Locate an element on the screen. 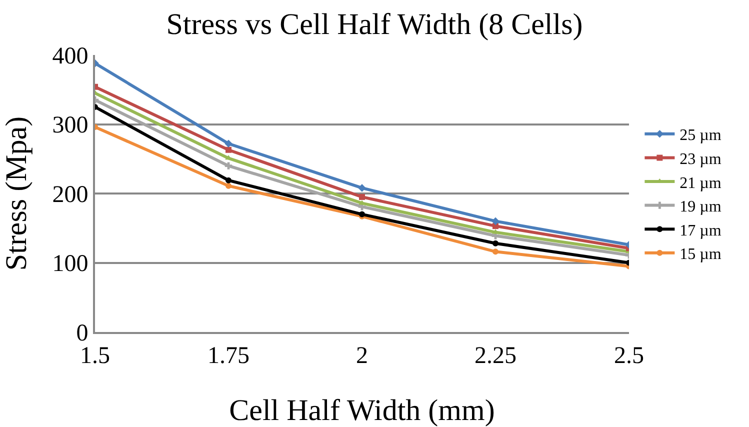 The height and width of the screenshot is (427, 749). y-tick-label: 300 is located at coordinates (70, 125).